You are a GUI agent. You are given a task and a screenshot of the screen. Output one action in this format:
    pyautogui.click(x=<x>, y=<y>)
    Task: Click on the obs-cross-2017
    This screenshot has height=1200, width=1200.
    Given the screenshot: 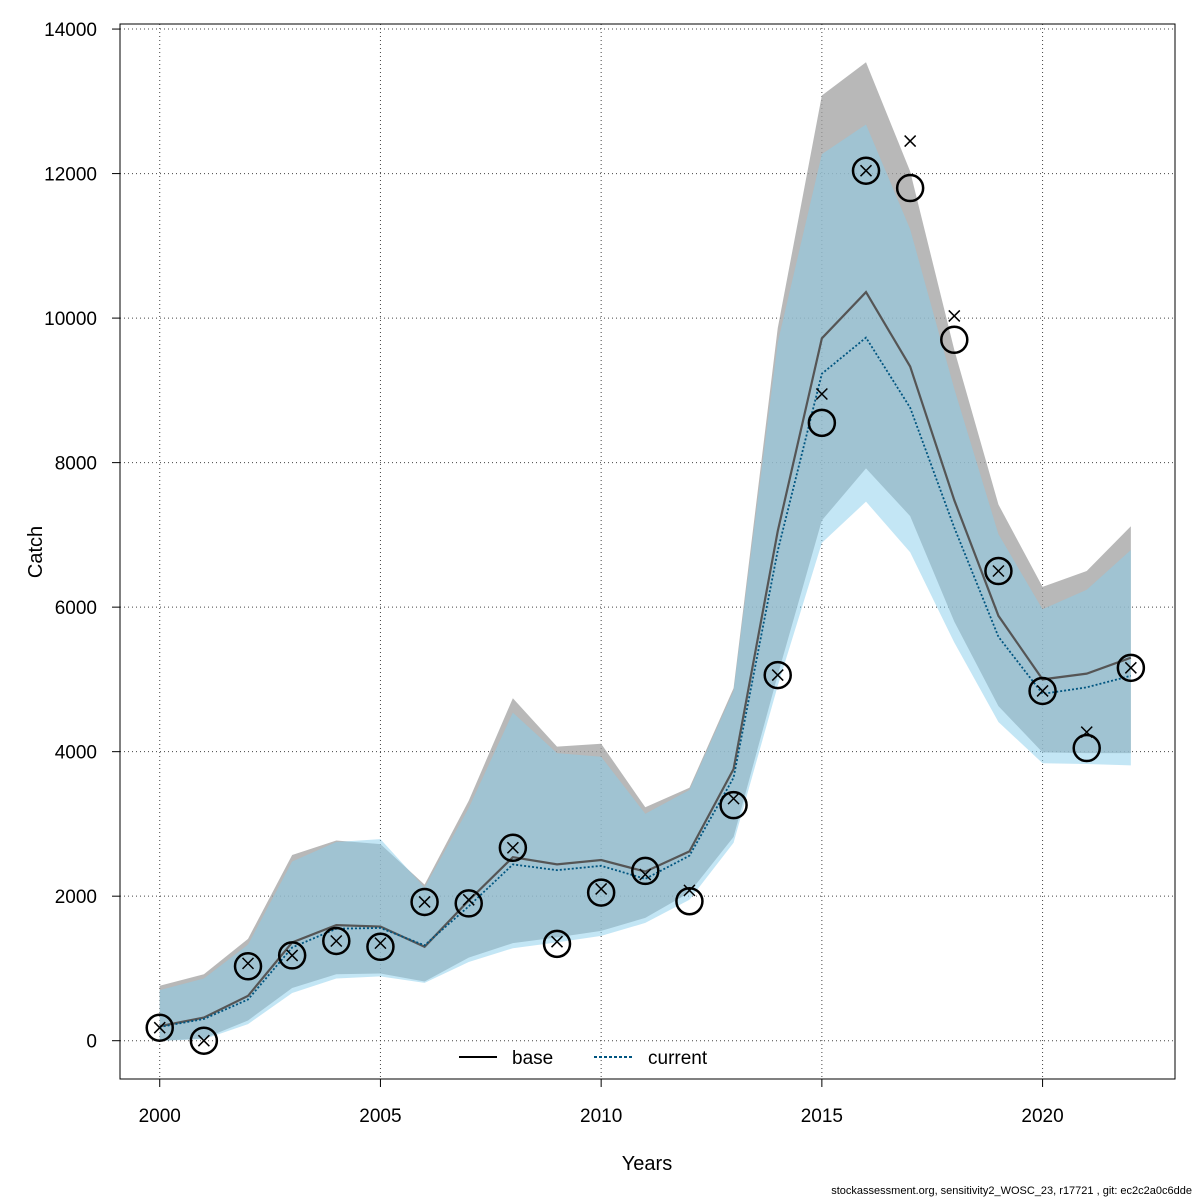 What is the action you would take?
    pyautogui.click(x=910, y=141)
    